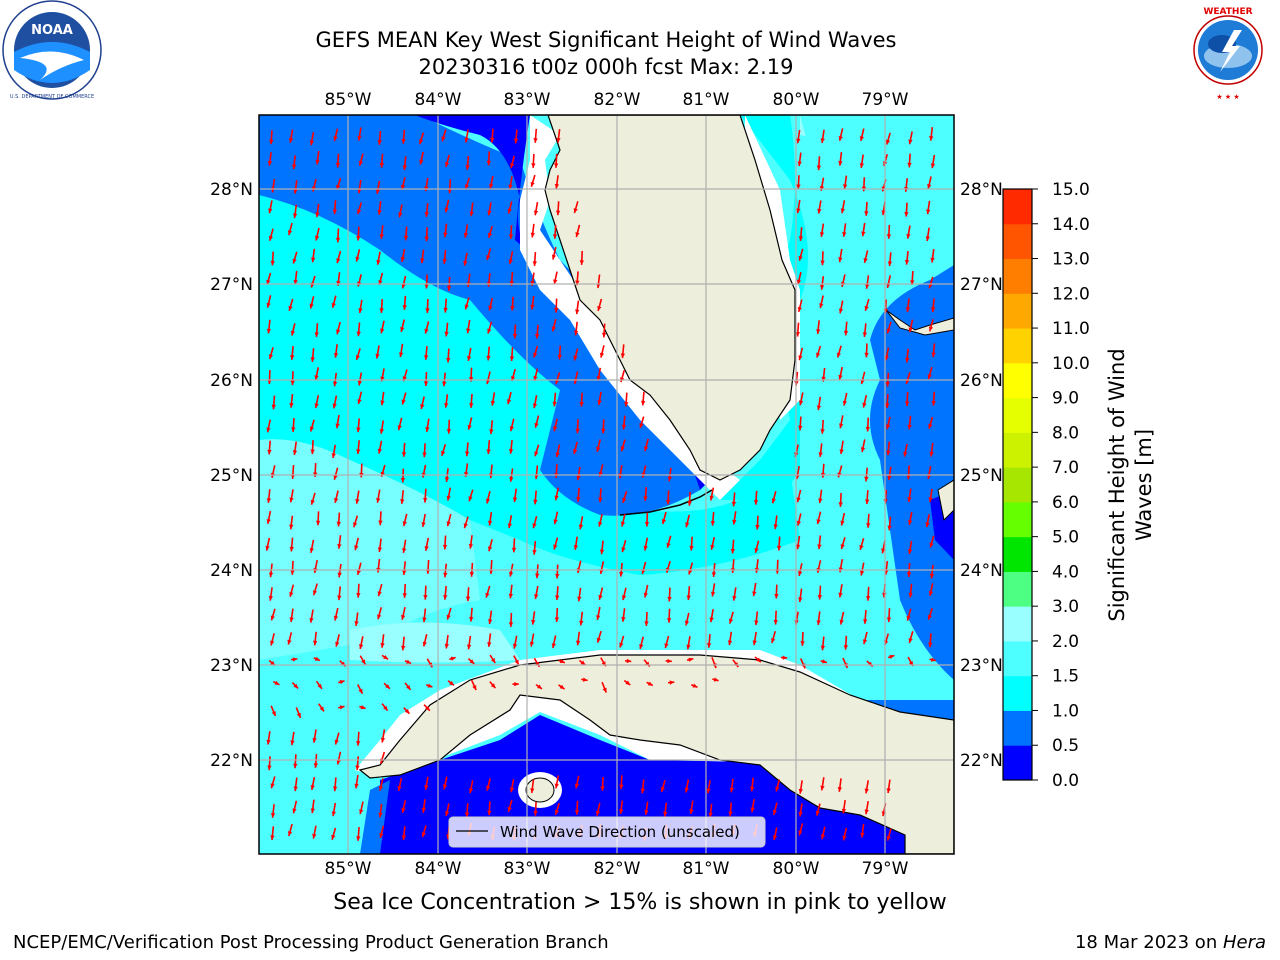 Image resolution: width=1280 pixels, height=960 pixels. What do you see at coordinates (847, 187) in the screenshot?
I see `wave-height-field-1.5-2.0` at bounding box center [847, 187].